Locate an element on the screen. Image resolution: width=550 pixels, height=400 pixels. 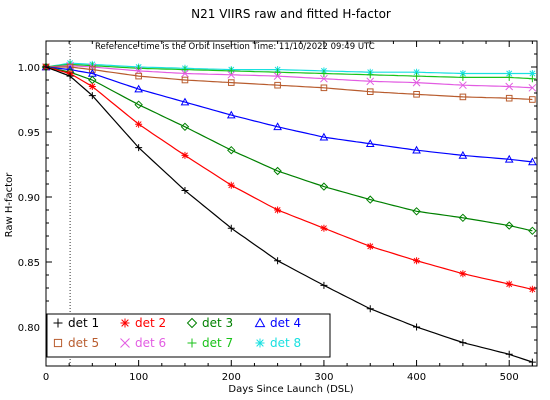
legend-label-det-2: det 2 is located at coordinates (150, 323).